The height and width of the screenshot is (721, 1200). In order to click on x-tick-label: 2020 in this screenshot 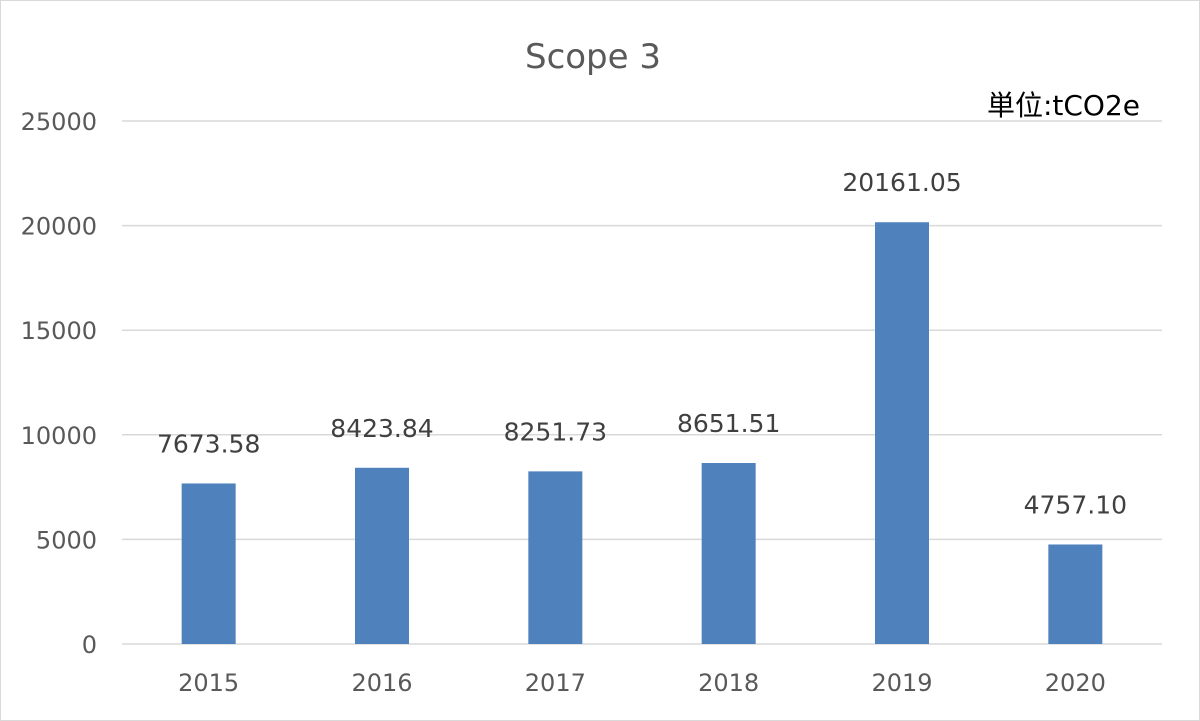, I will do `click(1075, 683)`.